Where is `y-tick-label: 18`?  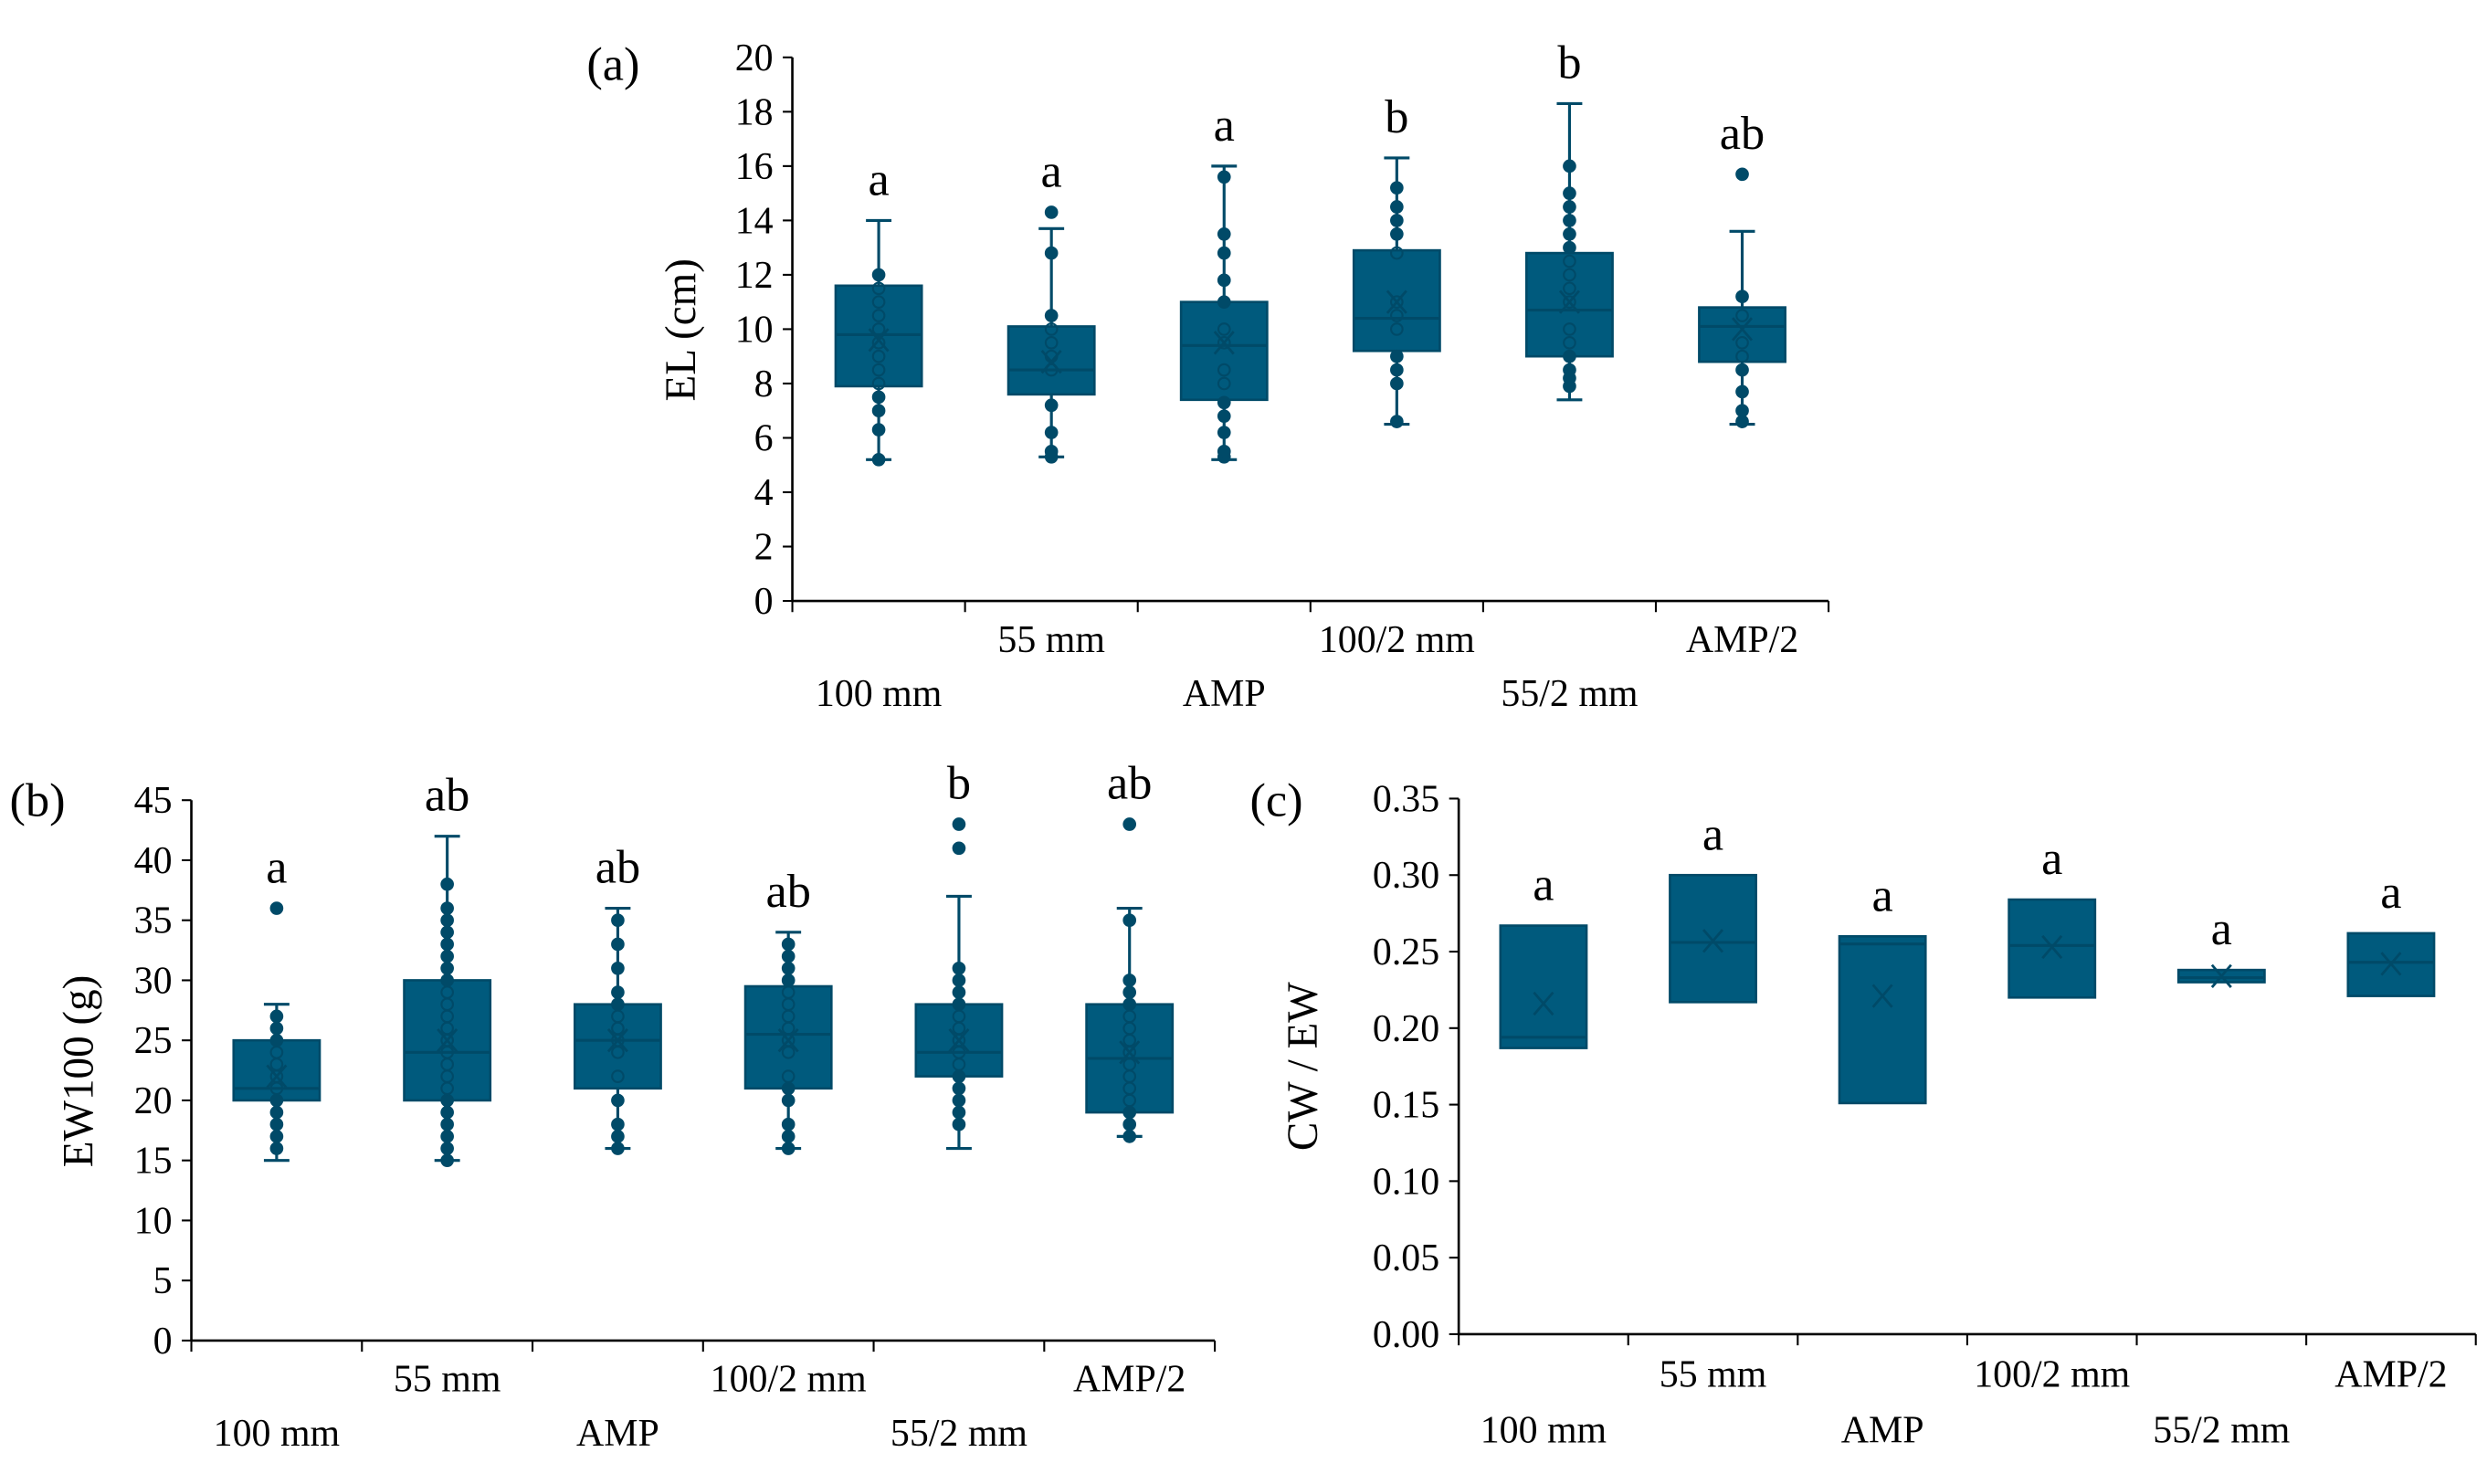
y-tick-label: 18 is located at coordinates (754, 112).